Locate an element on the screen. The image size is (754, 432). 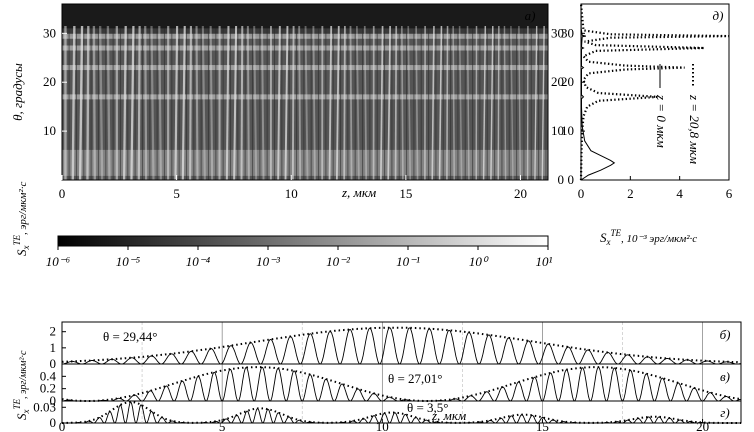
bottom-x-tick-label: 20 is located at coordinates (702, 425).